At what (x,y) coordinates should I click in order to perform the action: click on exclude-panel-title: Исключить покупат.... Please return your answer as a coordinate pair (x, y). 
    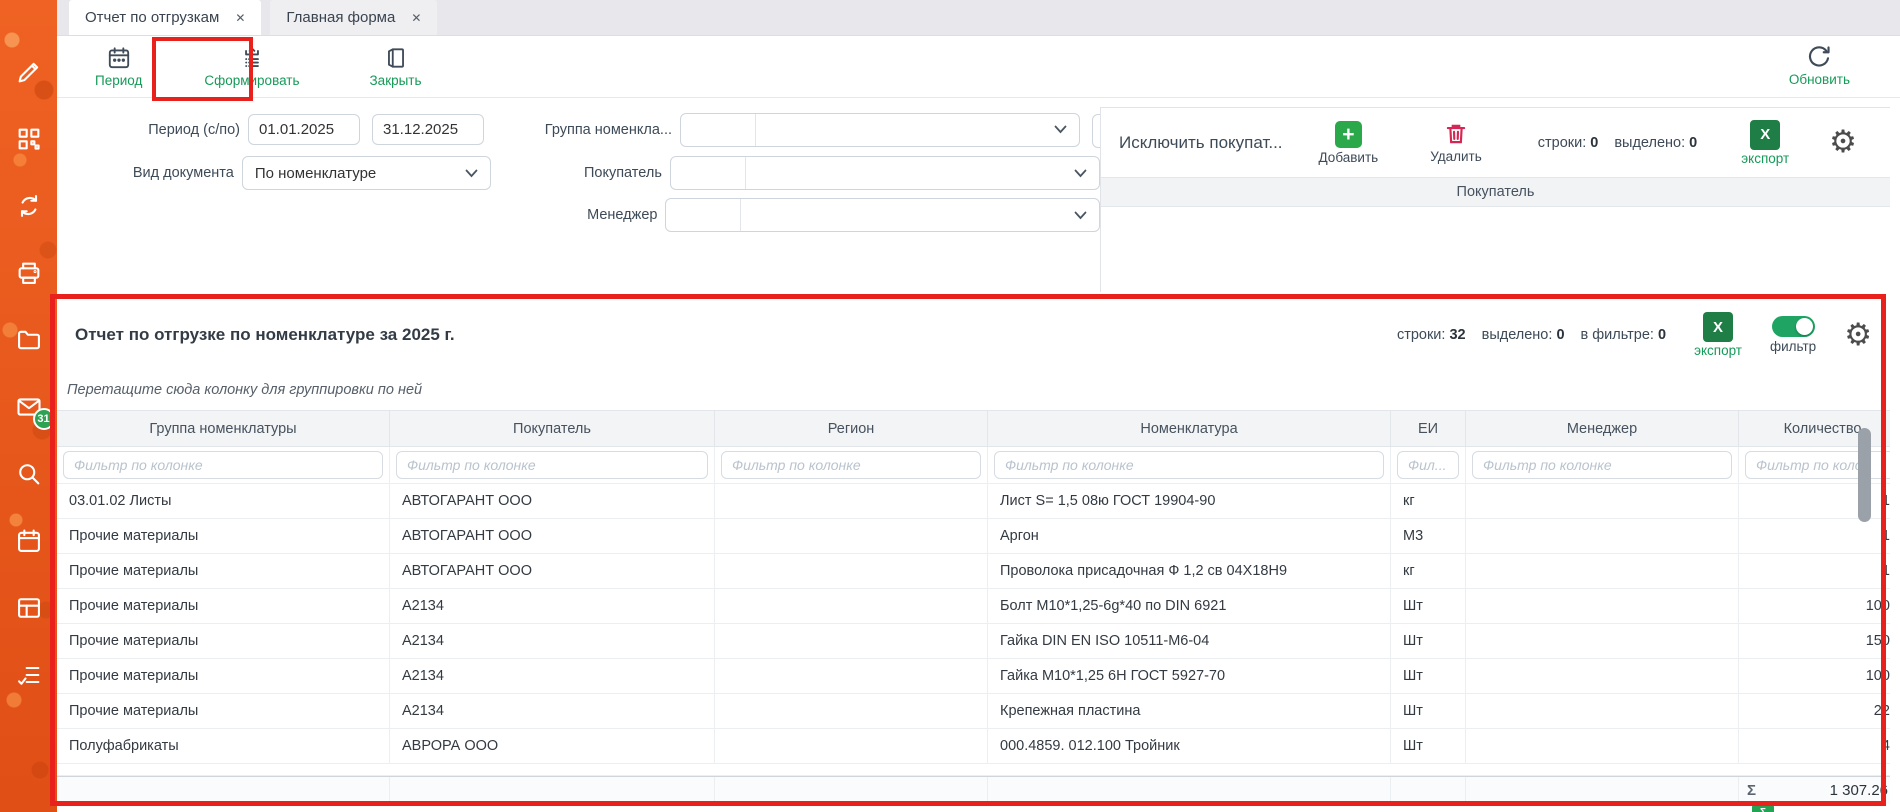
    Looking at the image, I should click on (1201, 142).